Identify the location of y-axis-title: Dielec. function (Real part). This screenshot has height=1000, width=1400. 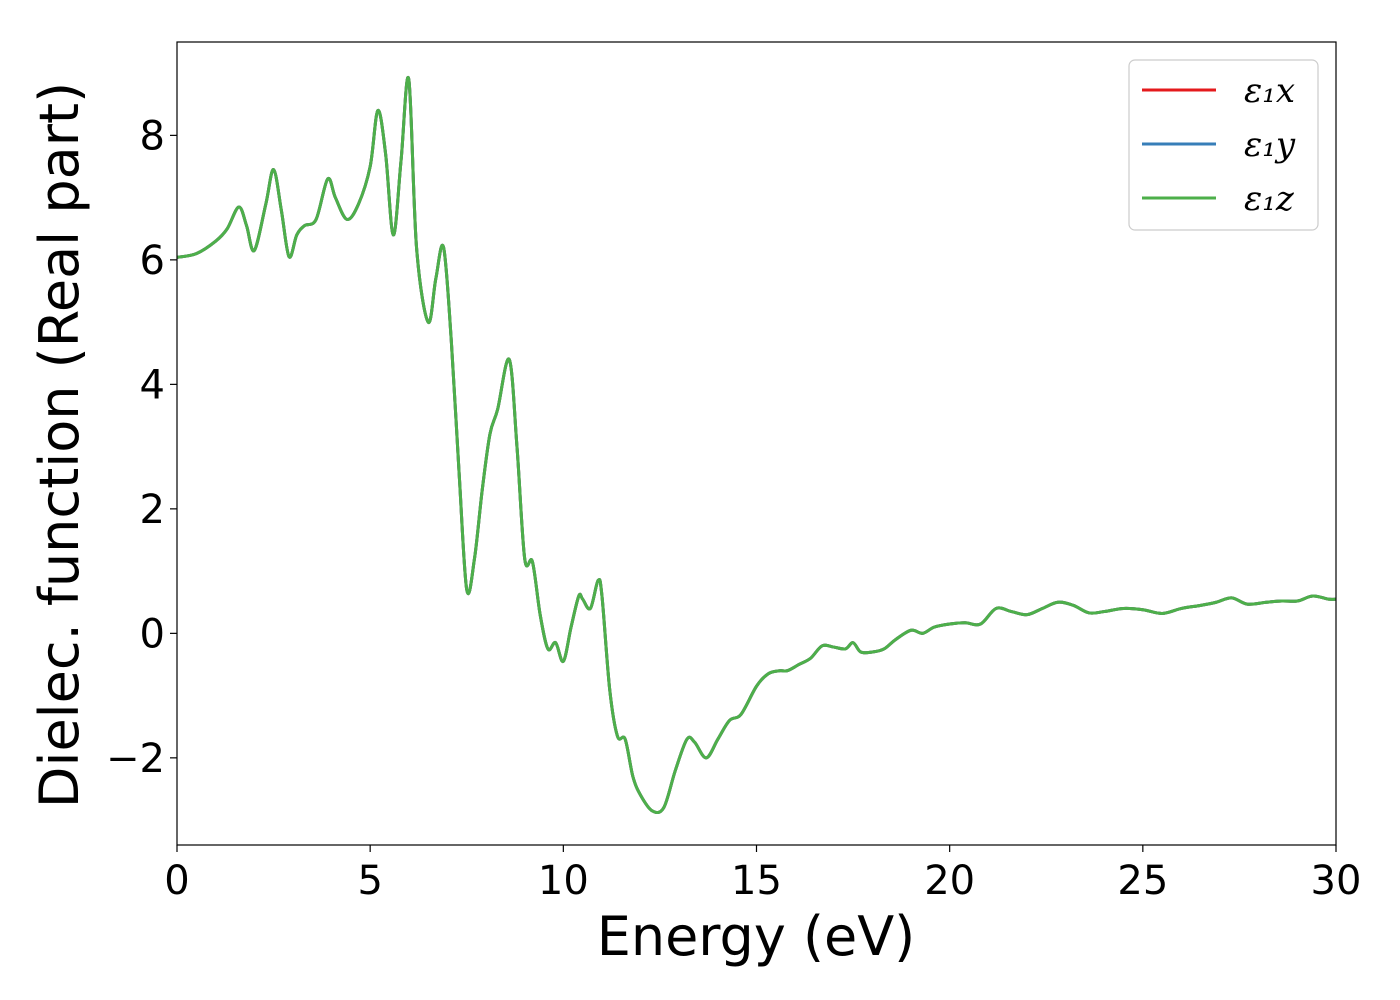
(59, 445).